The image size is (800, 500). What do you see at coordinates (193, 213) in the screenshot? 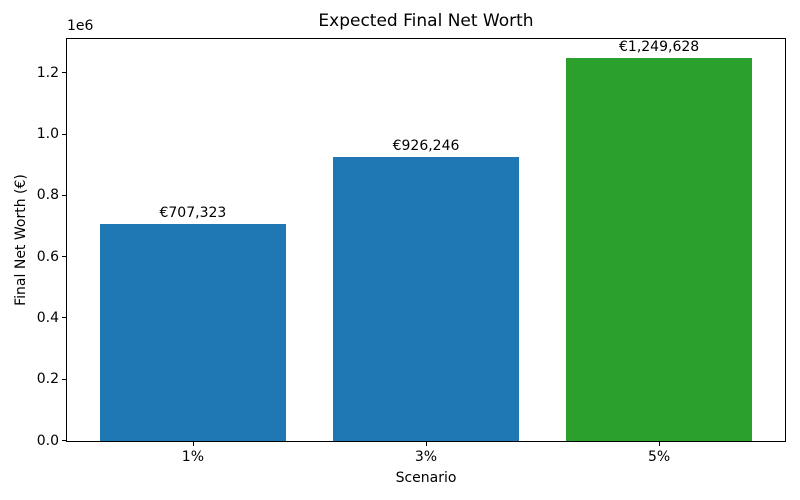
I see `bar-value-label: €707,323` at bounding box center [193, 213].